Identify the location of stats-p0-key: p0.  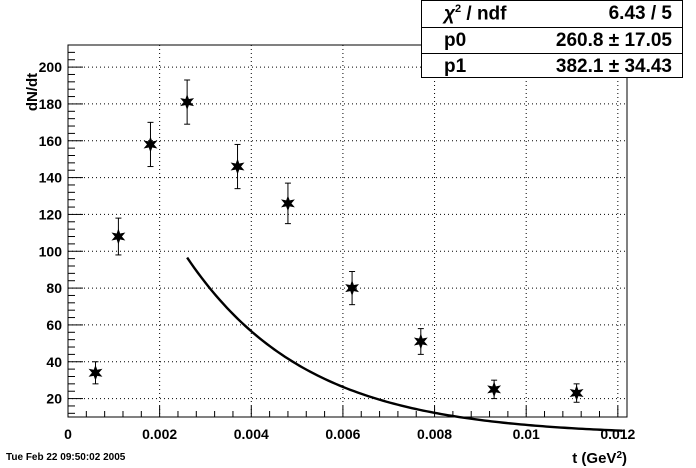
(455, 40).